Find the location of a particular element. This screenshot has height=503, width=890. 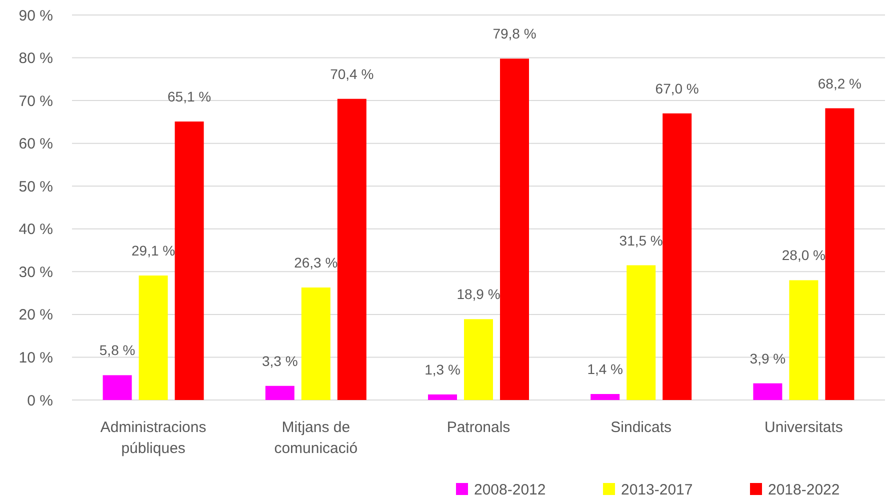

x-tick-label: Sindicats is located at coordinates (641, 427).